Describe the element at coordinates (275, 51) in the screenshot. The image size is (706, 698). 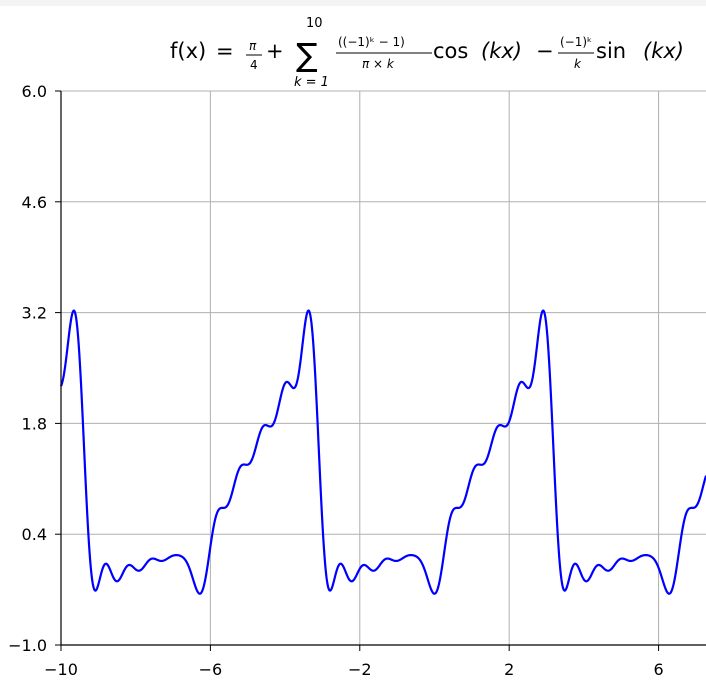
I see `title-plus: +` at that location.